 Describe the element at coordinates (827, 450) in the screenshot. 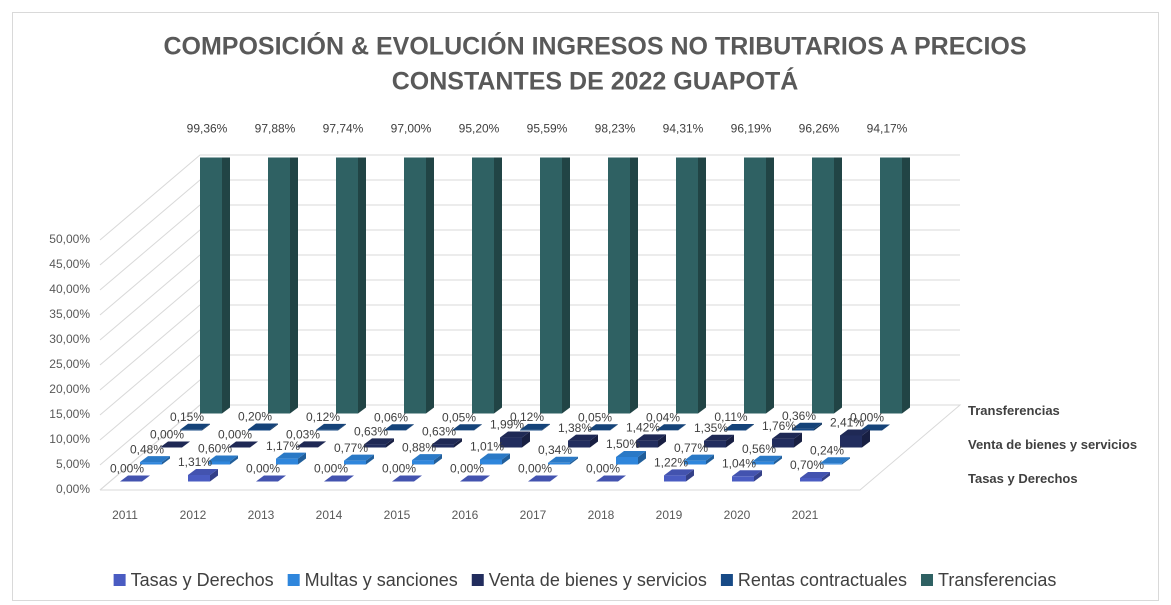

I see `value-label: 0,24%` at that location.